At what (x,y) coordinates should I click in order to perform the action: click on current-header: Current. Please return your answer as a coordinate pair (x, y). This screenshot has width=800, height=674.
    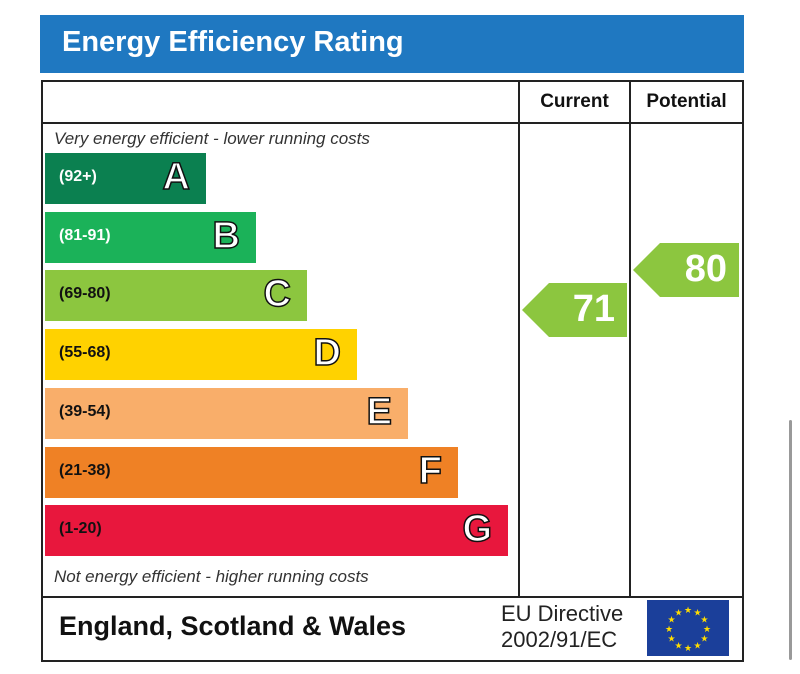
    Looking at the image, I should click on (574, 101).